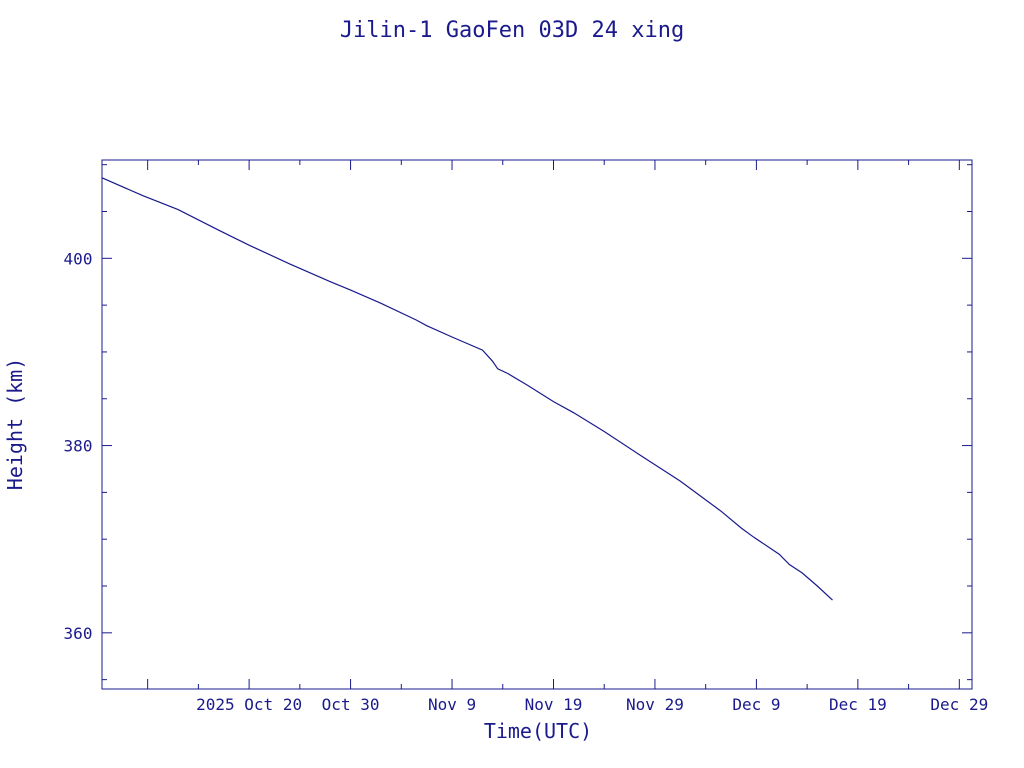 The width and height of the screenshot is (1024, 768). What do you see at coordinates (351, 704) in the screenshot?
I see `x-tick-label: Oct 30` at bounding box center [351, 704].